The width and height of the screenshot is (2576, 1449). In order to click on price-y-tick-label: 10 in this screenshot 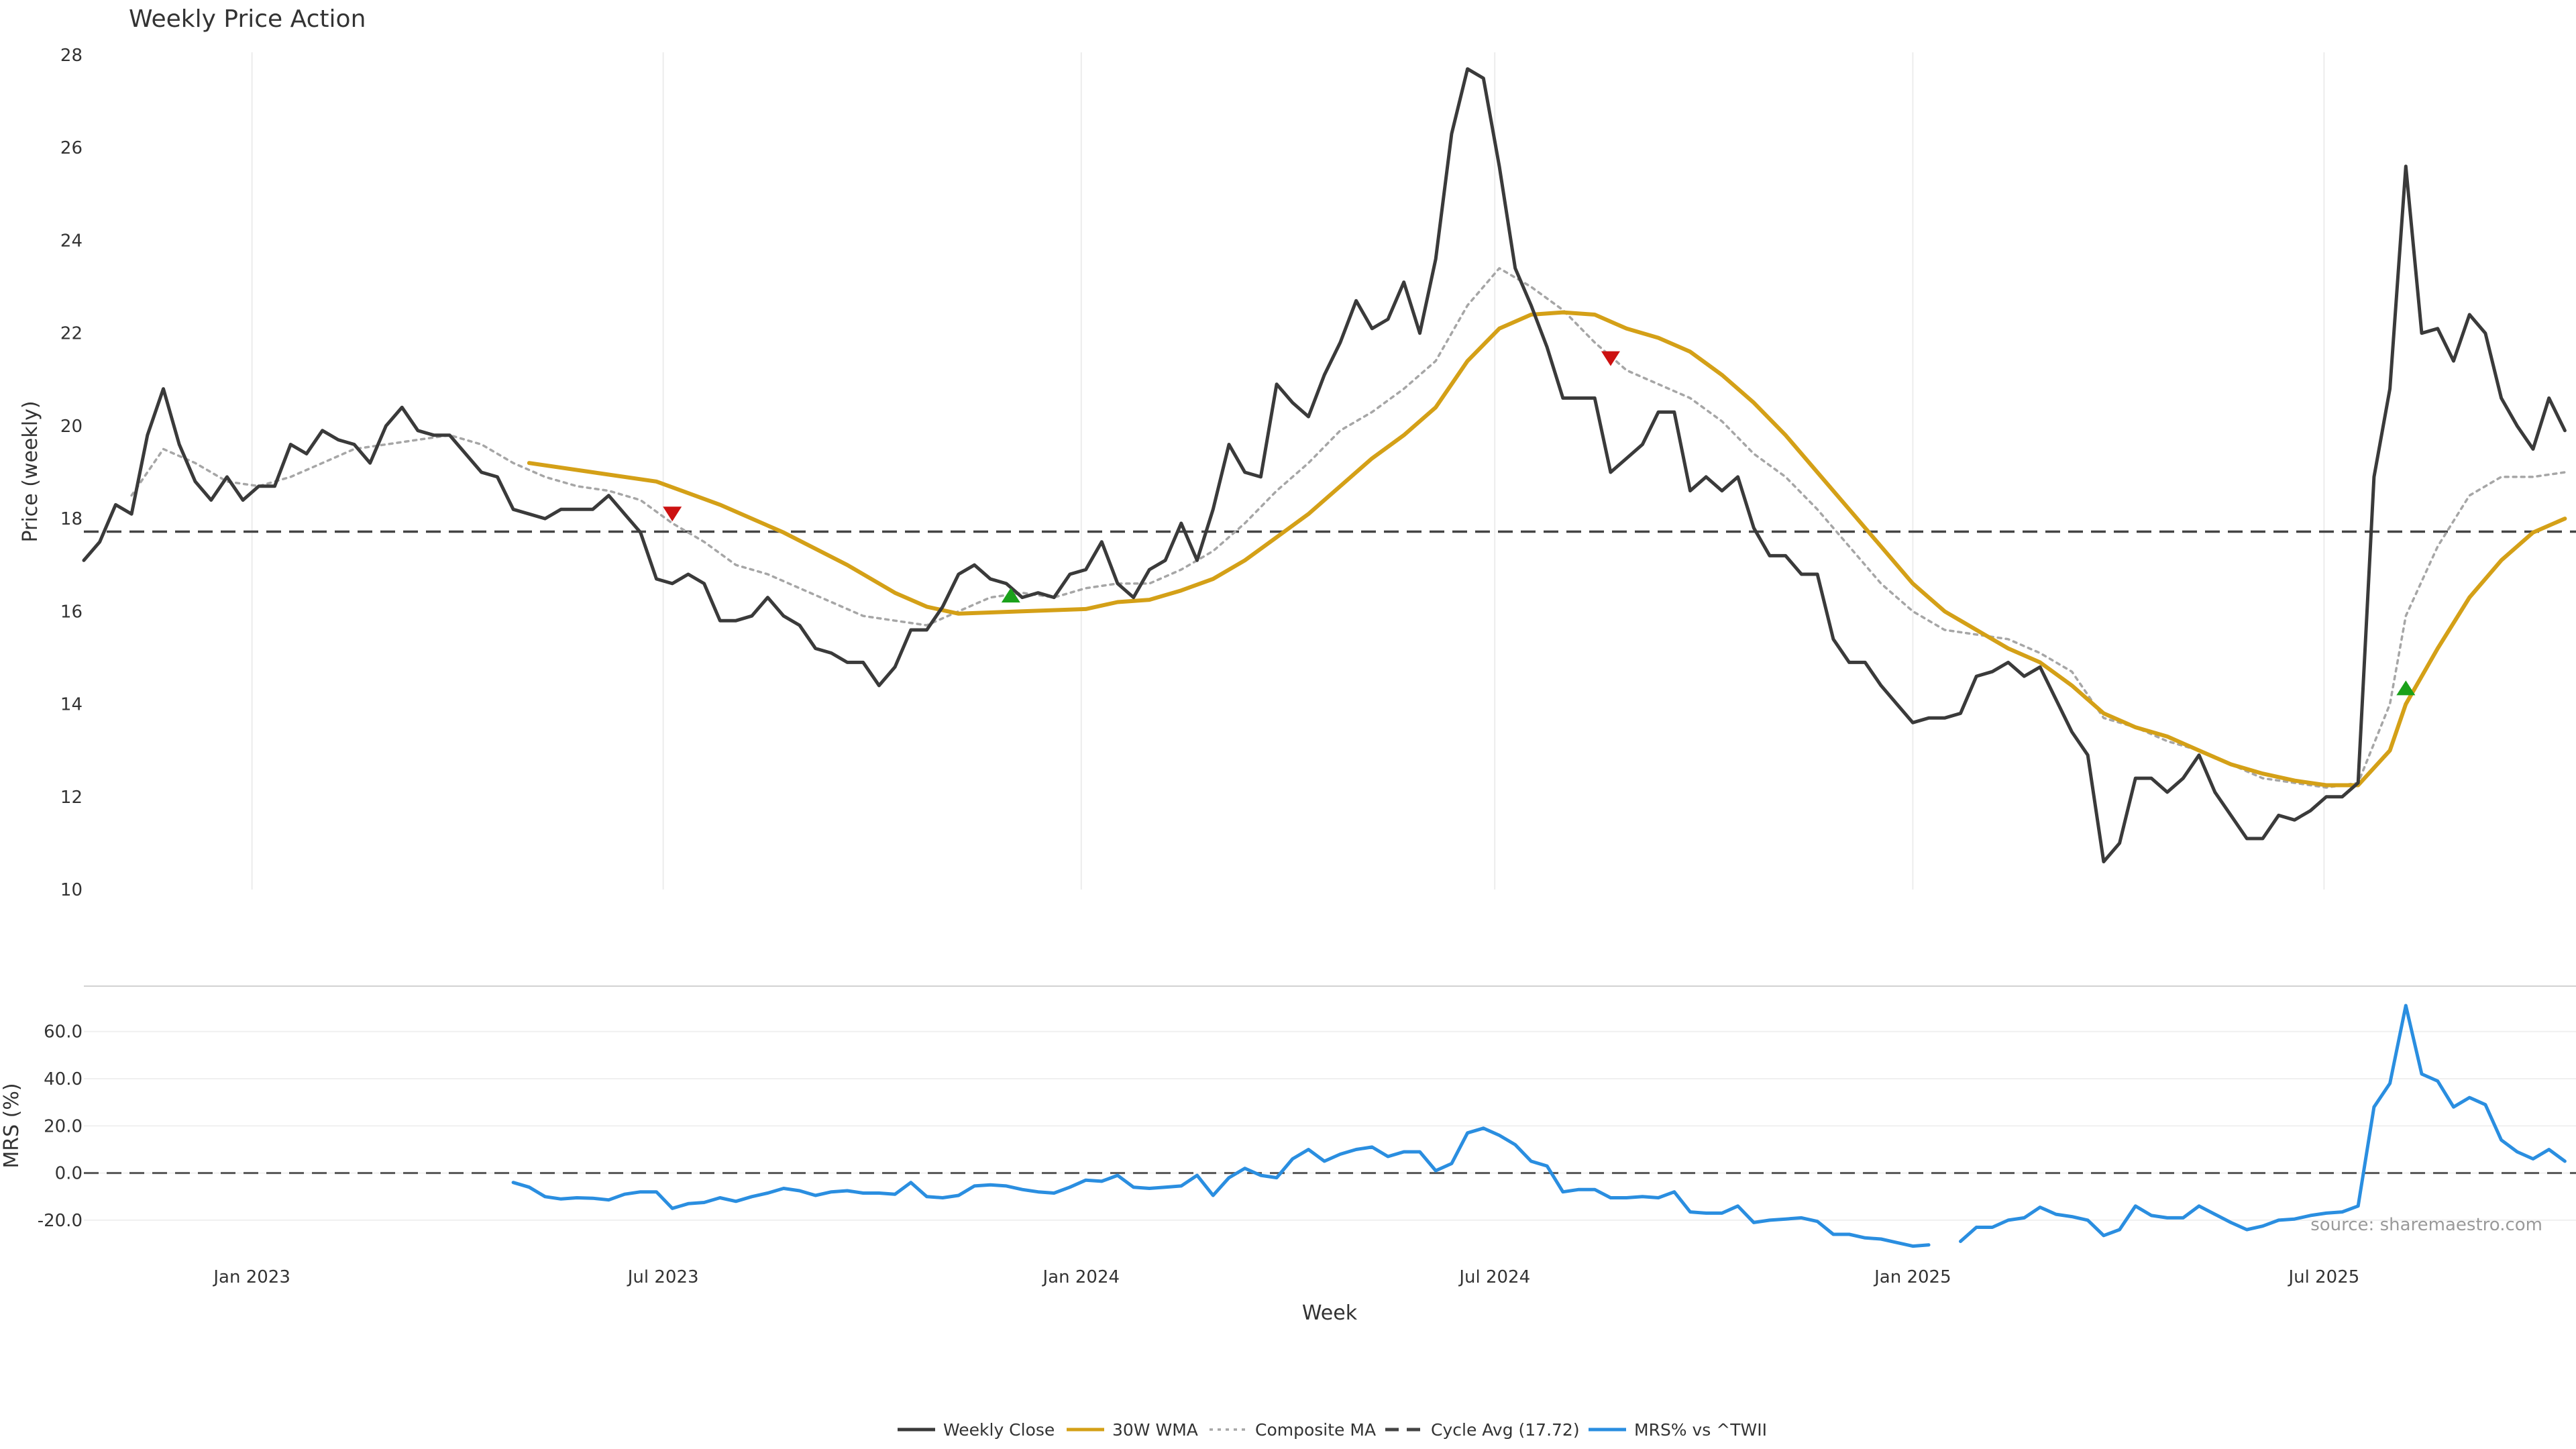, I will do `click(71, 890)`.